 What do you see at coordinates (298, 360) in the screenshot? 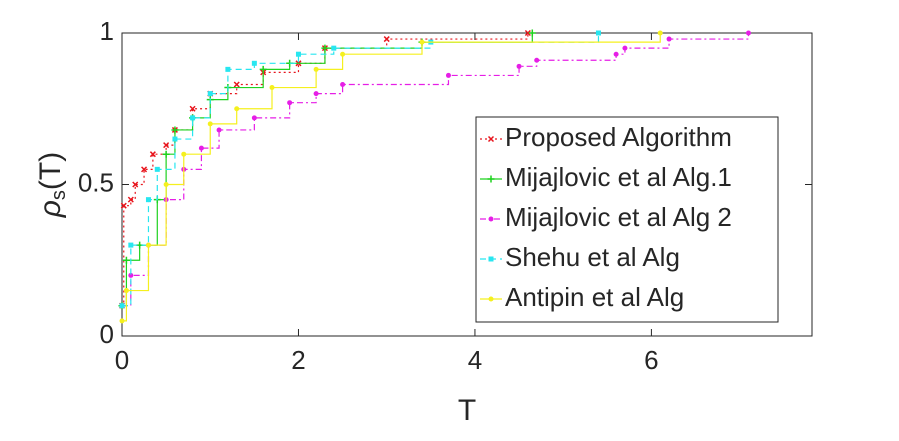
I see `x-tick-label: 2` at bounding box center [298, 360].